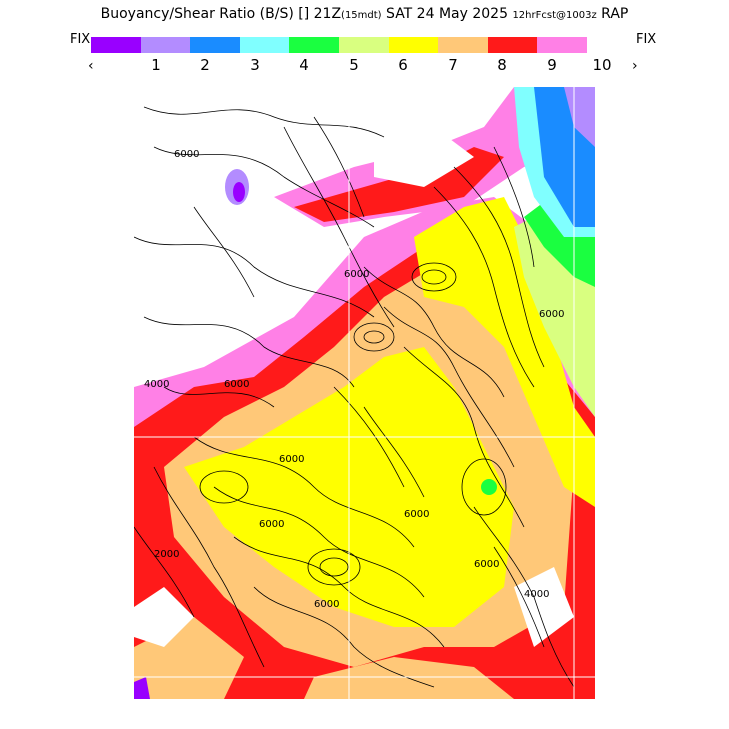 The height and width of the screenshot is (729, 729). What do you see at coordinates (453, 65) in the screenshot?
I see `legend-tick: 7` at bounding box center [453, 65].